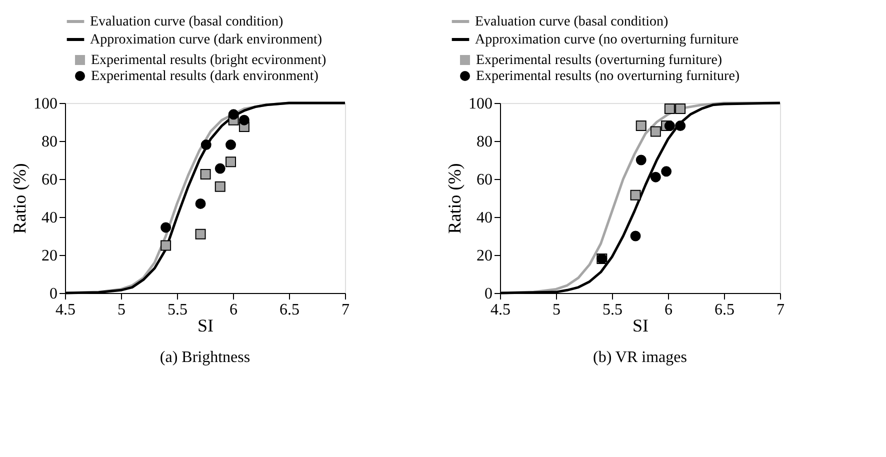 The width and height of the screenshot is (886, 457). What do you see at coordinates (608, 76) in the screenshot?
I see `legend-label: Experimental results (no overturning furniture)` at bounding box center [608, 76].